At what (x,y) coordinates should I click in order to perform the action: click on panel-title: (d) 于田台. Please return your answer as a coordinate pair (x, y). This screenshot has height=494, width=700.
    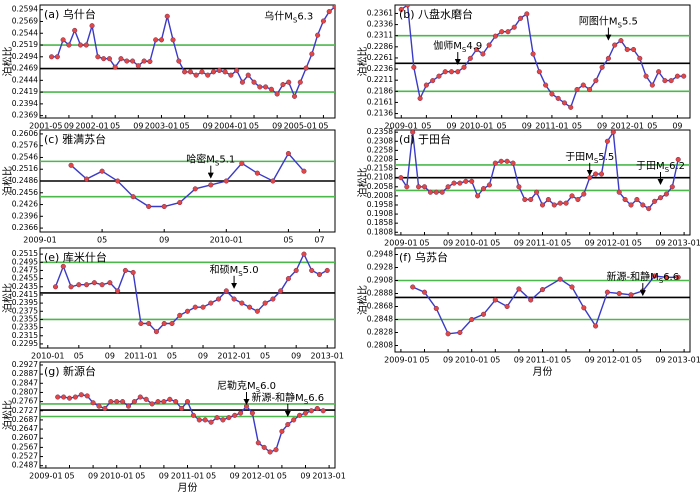
    Looking at the image, I should click on (425, 139).